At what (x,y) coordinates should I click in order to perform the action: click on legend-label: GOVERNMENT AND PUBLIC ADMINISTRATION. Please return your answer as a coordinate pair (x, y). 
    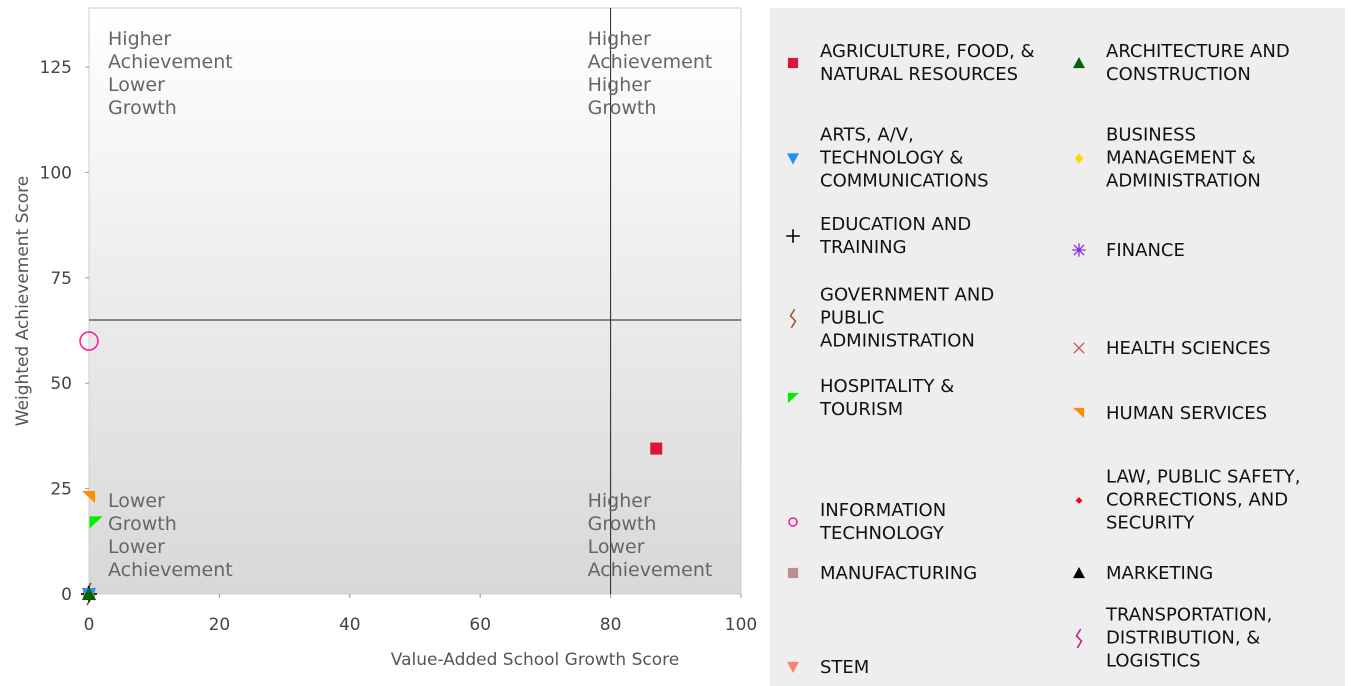
    Looking at the image, I should click on (907, 318).